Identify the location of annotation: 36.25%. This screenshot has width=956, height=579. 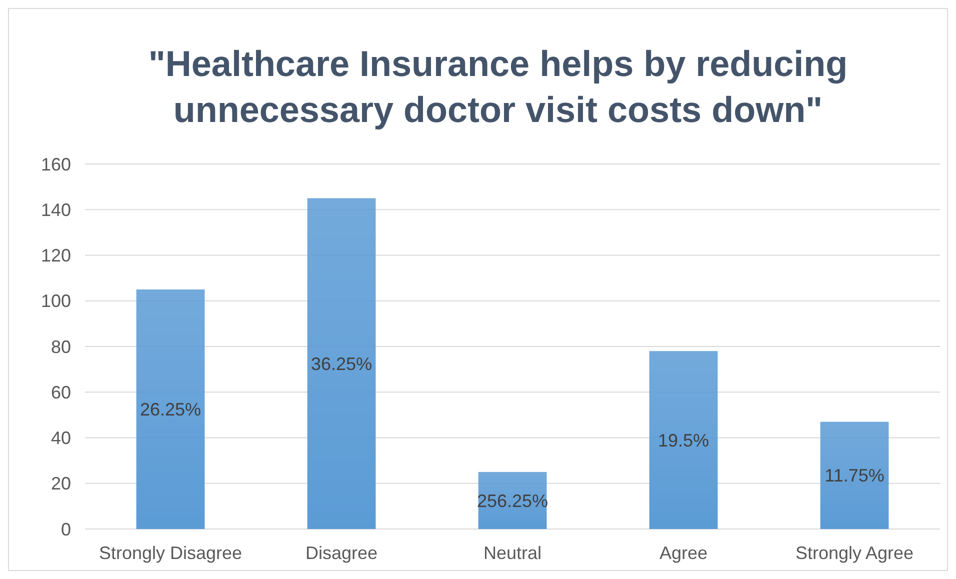
(341, 364).